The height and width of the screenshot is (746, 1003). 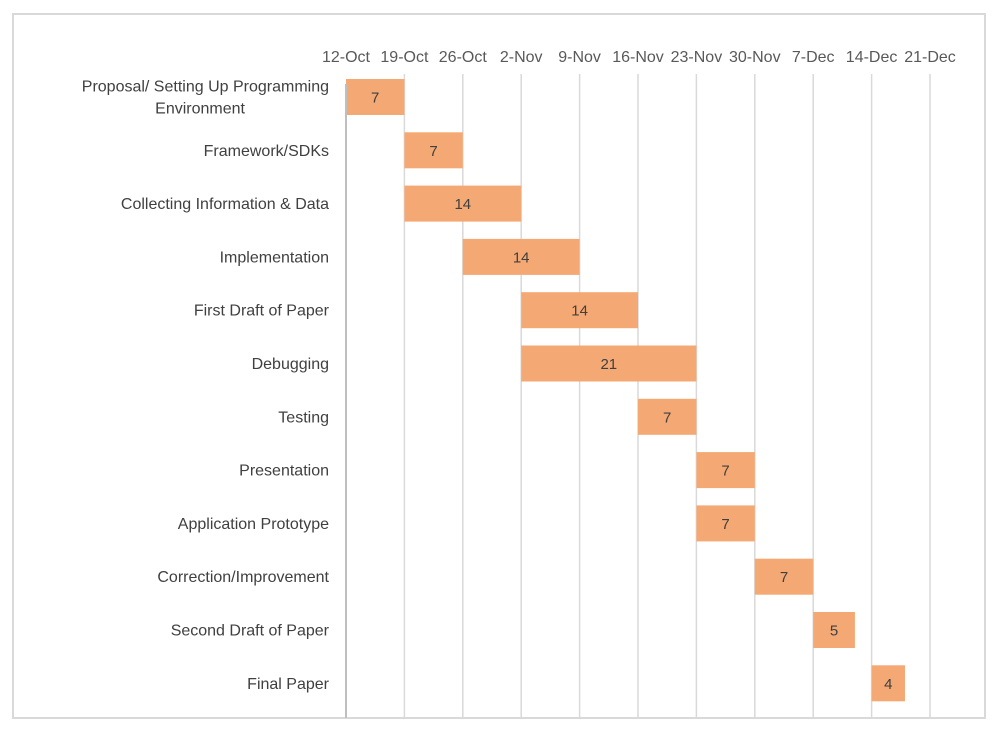 I want to click on task-label: Testing, so click(x=303, y=417).